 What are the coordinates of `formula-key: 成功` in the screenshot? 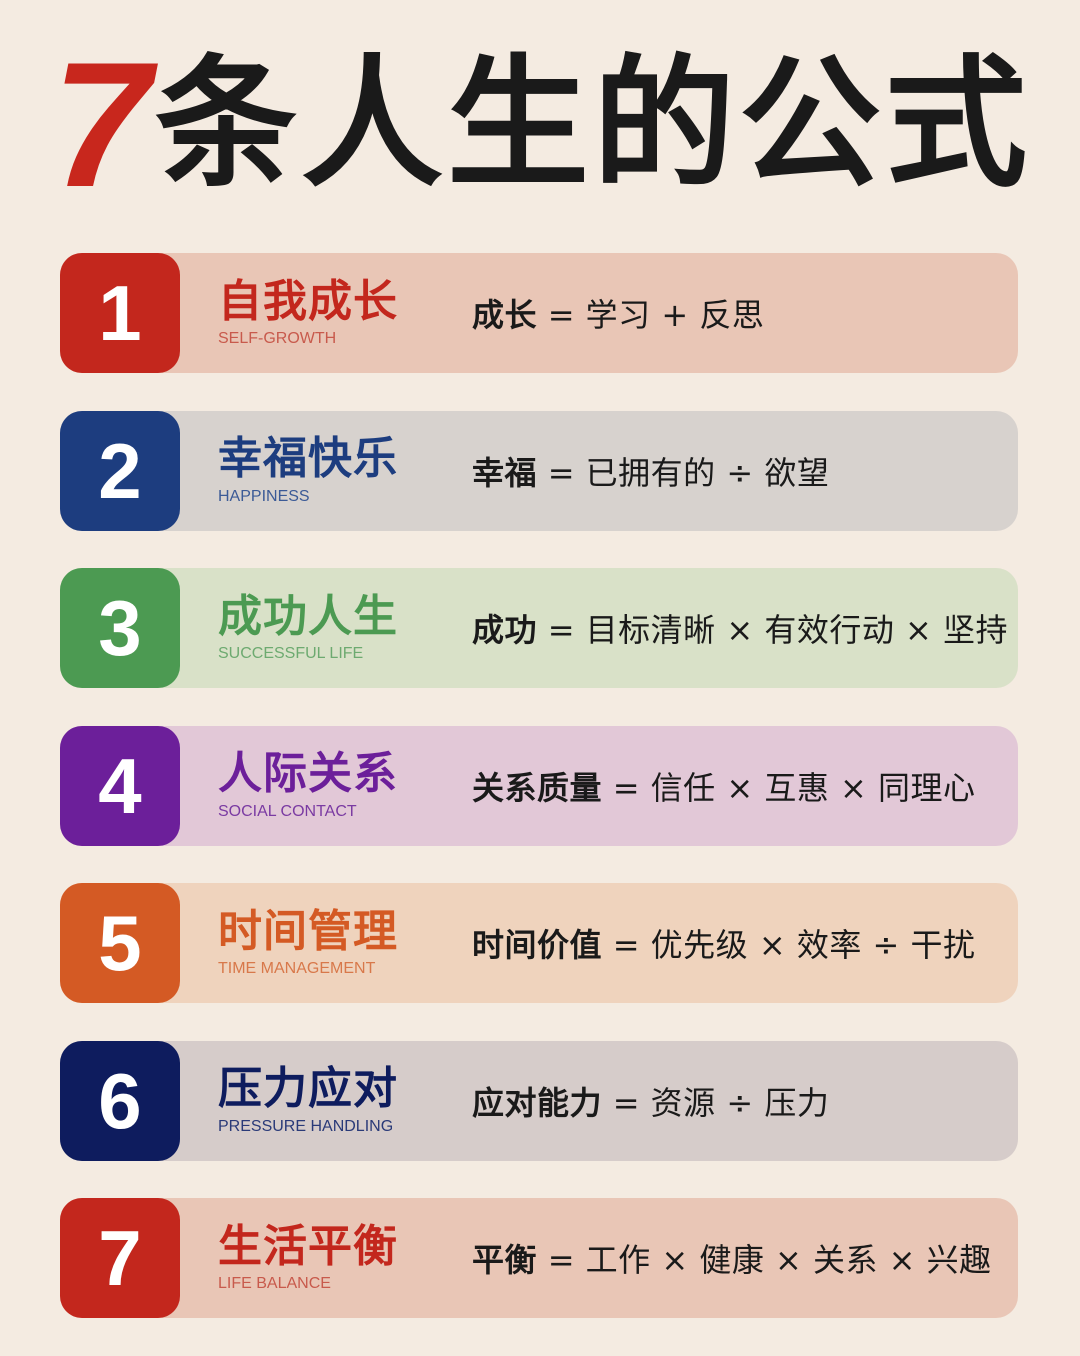 It's located at (505, 630).